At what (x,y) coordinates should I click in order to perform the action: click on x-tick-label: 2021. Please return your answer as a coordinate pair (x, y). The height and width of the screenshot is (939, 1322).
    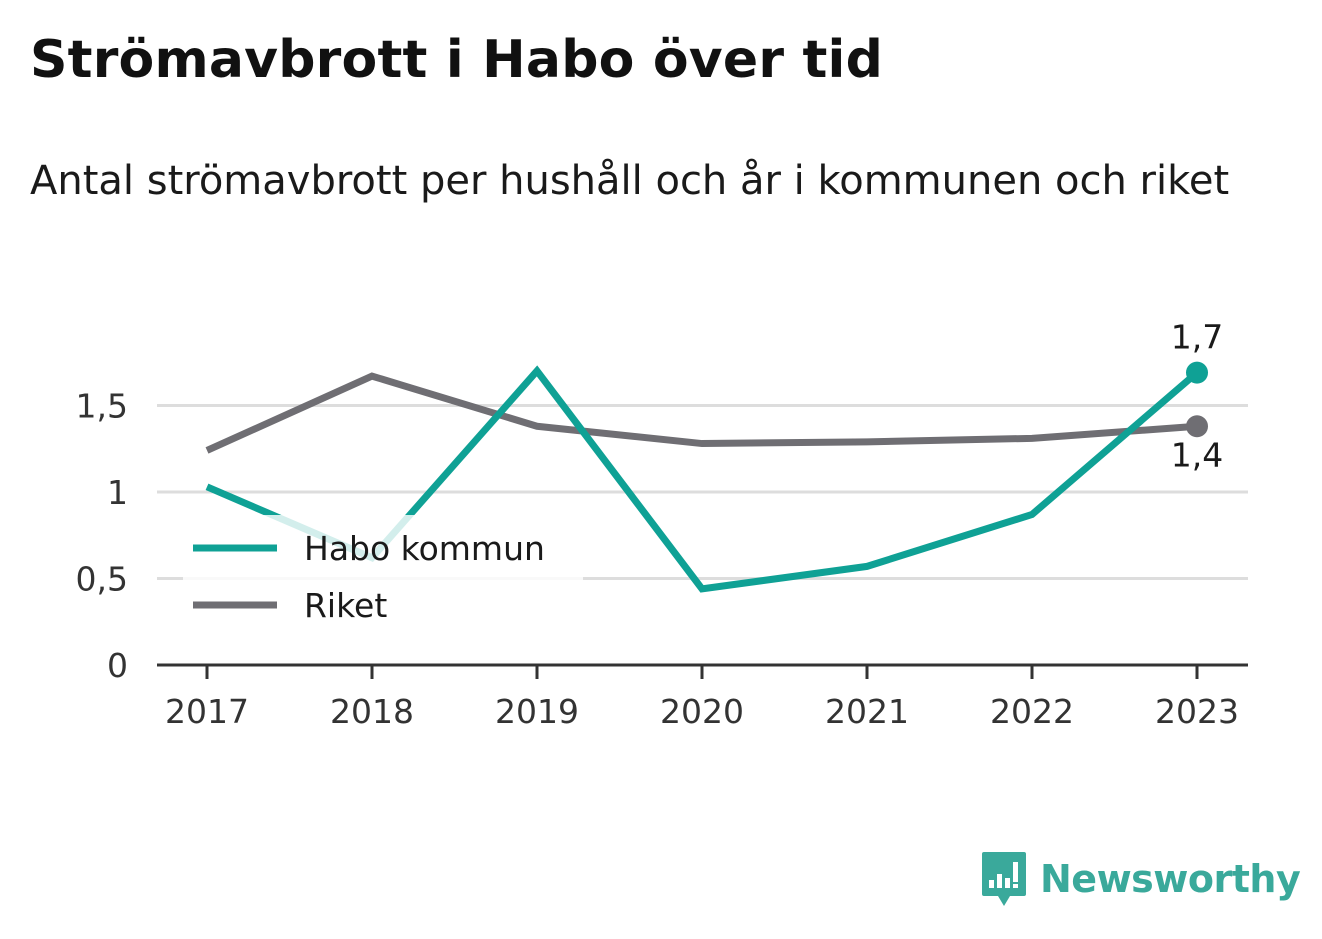
    Looking at the image, I should click on (867, 711).